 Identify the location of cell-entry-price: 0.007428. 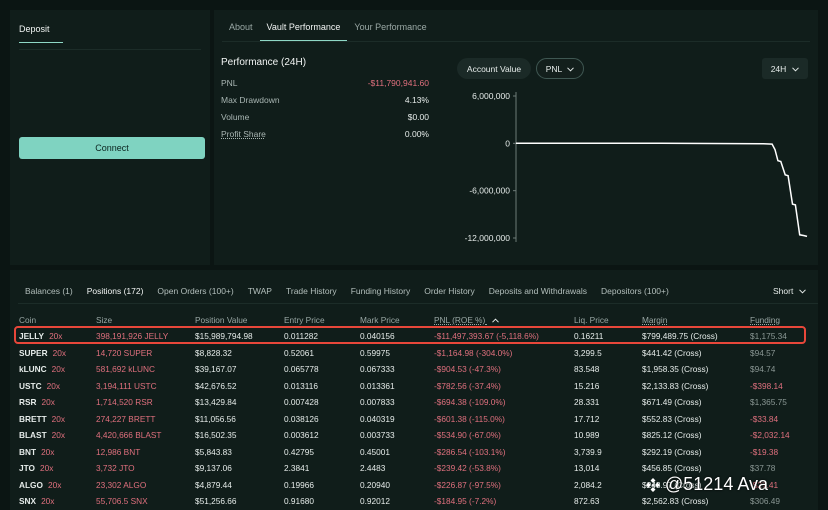
(301, 402).